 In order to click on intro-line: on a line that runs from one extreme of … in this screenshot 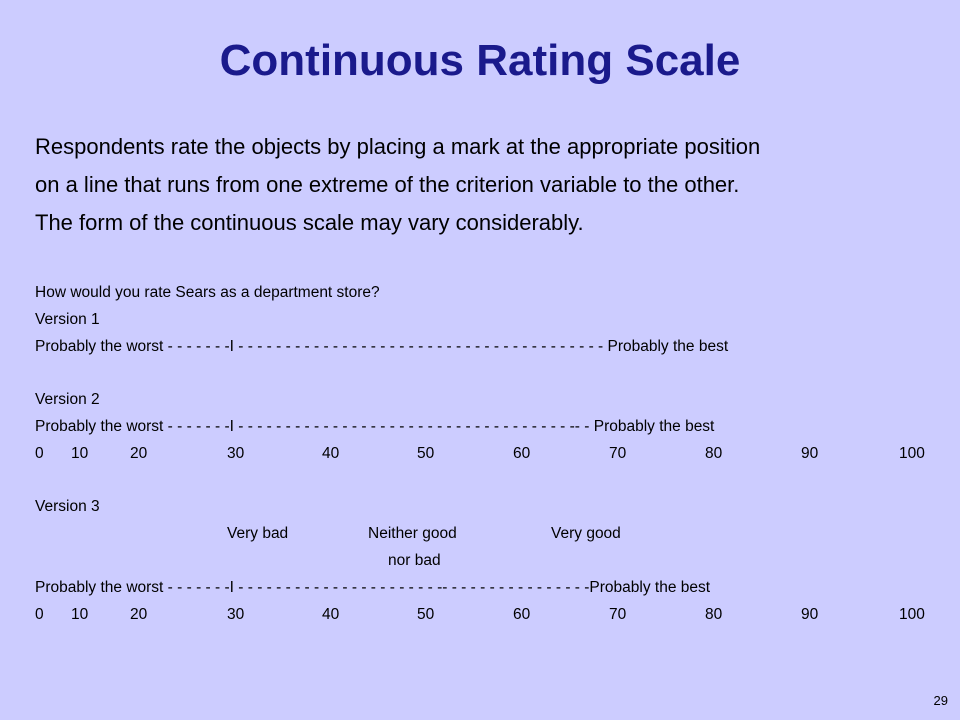, I will do `click(387, 184)`.